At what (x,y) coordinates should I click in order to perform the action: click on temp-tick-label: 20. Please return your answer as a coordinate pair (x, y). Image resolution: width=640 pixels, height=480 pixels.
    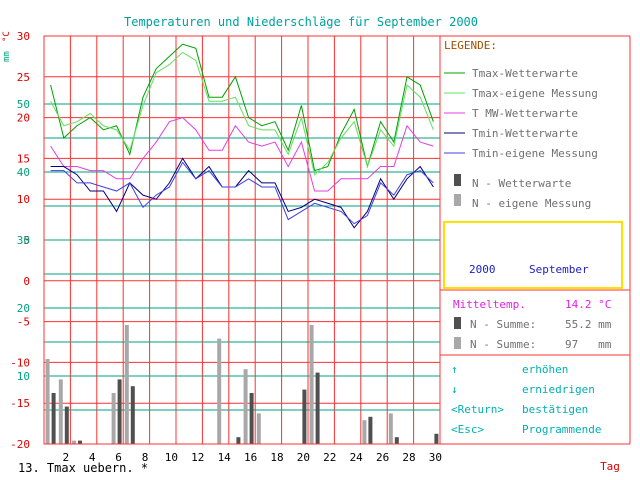
    Looking at the image, I should click on (23, 118).